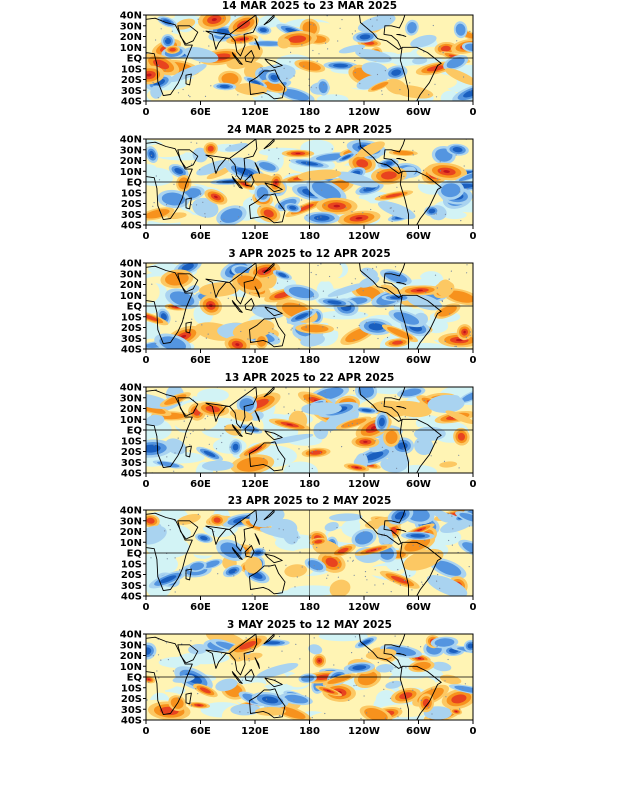  I want to click on lat-label: 40S, so click(131, 102).